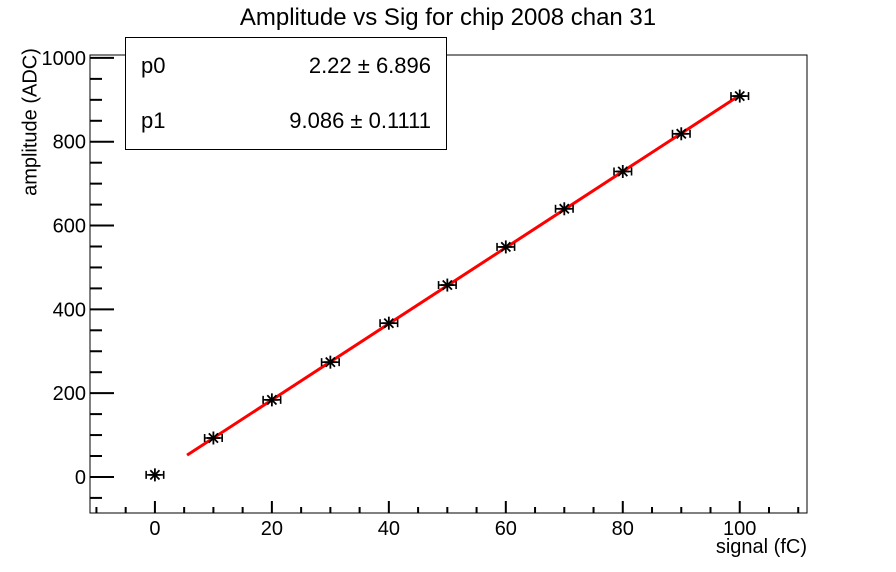  Describe the element at coordinates (739, 529) in the screenshot. I see `x-tick-label: 100` at that location.